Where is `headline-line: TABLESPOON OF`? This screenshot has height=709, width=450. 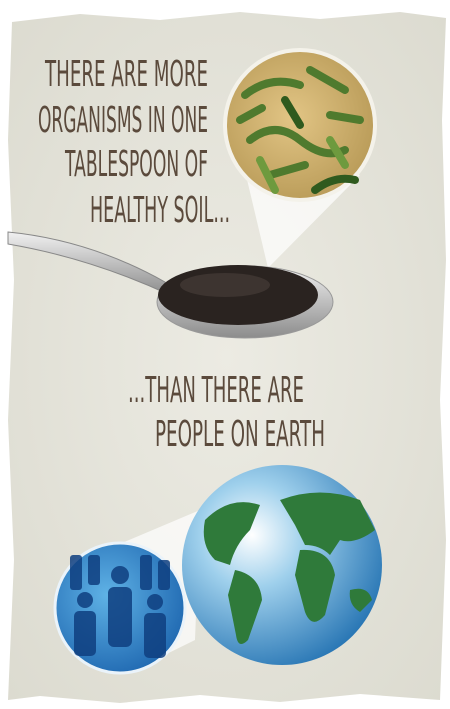 headline-line: TABLESPOON OF is located at coordinates (136, 164).